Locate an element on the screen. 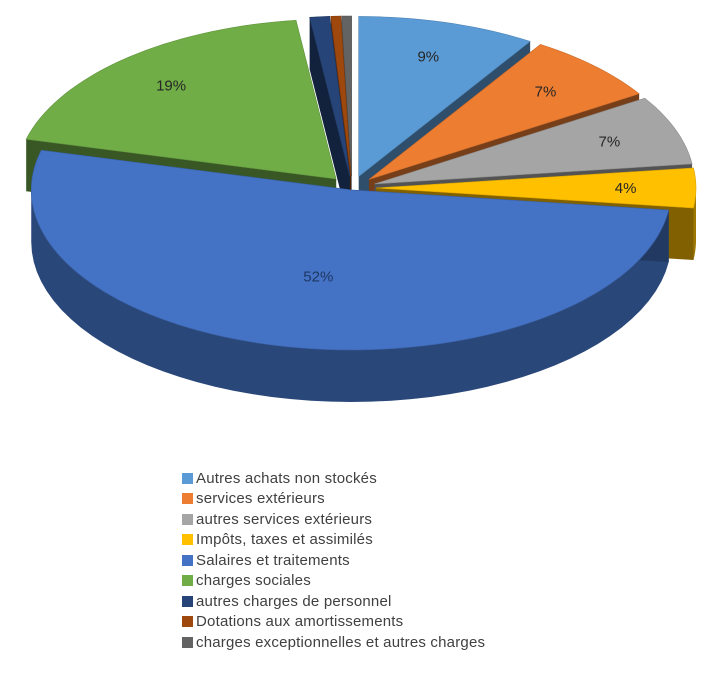 The height and width of the screenshot is (680, 715). legend-item: Dotations aux amortissements is located at coordinates (333, 622).